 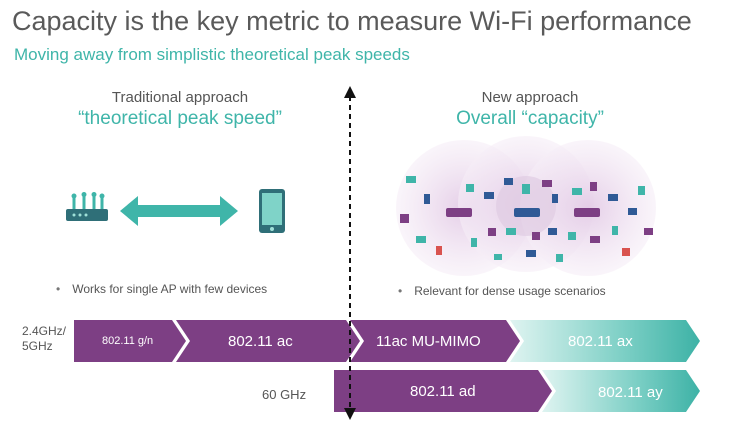 What do you see at coordinates (600, 341) in the screenshot?
I see `label-80211ax: 802.11 ax` at bounding box center [600, 341].